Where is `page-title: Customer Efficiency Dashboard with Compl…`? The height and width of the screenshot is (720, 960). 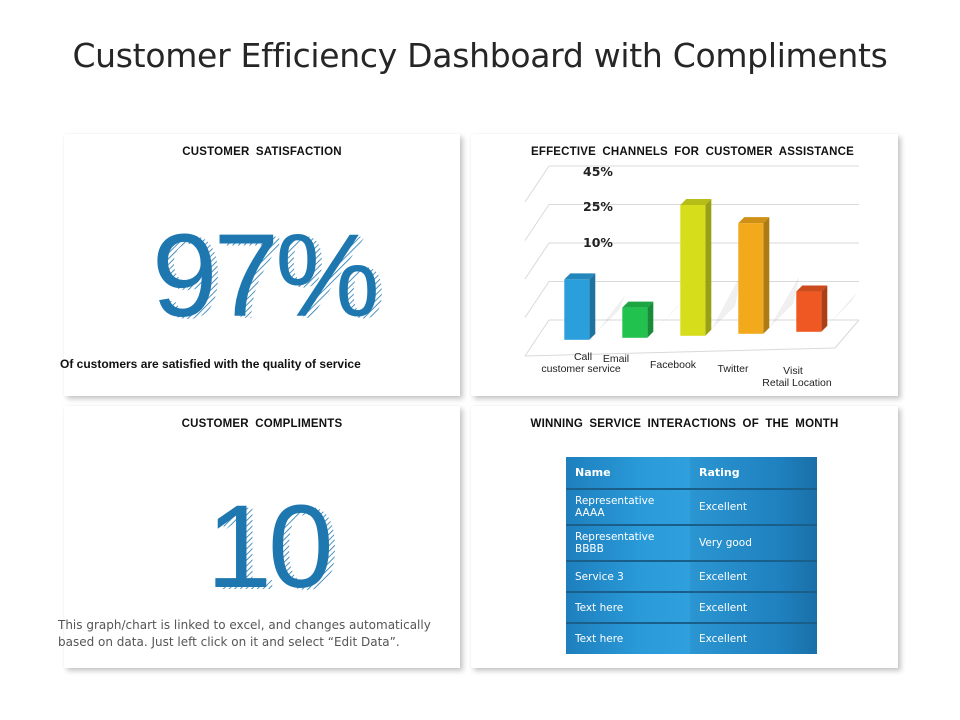
page-title: Customer Efficiency Dashboard with Compl… is located at coordinates (480, 55).